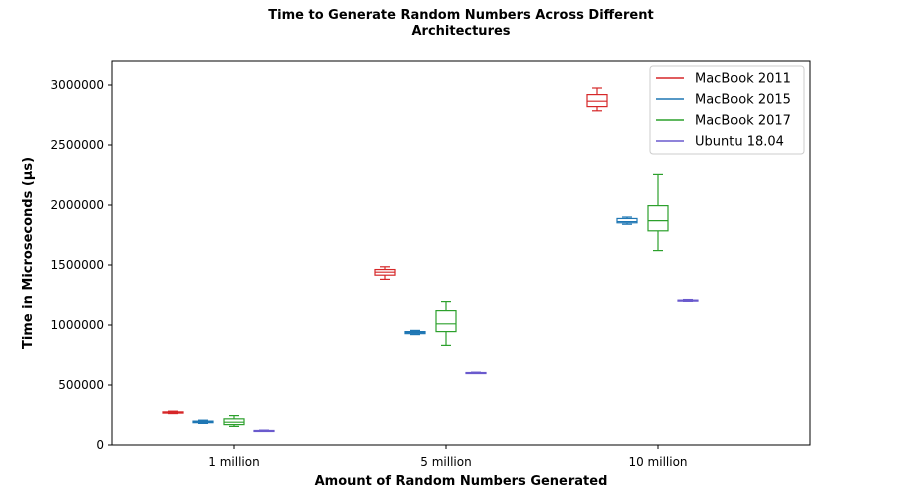 Image resolution: width=900 pixels, height=500 pixels. Describe the element at coordinates (77, 265) in the screenshot. I see `y-tick-label-3: 1500000` at that location.